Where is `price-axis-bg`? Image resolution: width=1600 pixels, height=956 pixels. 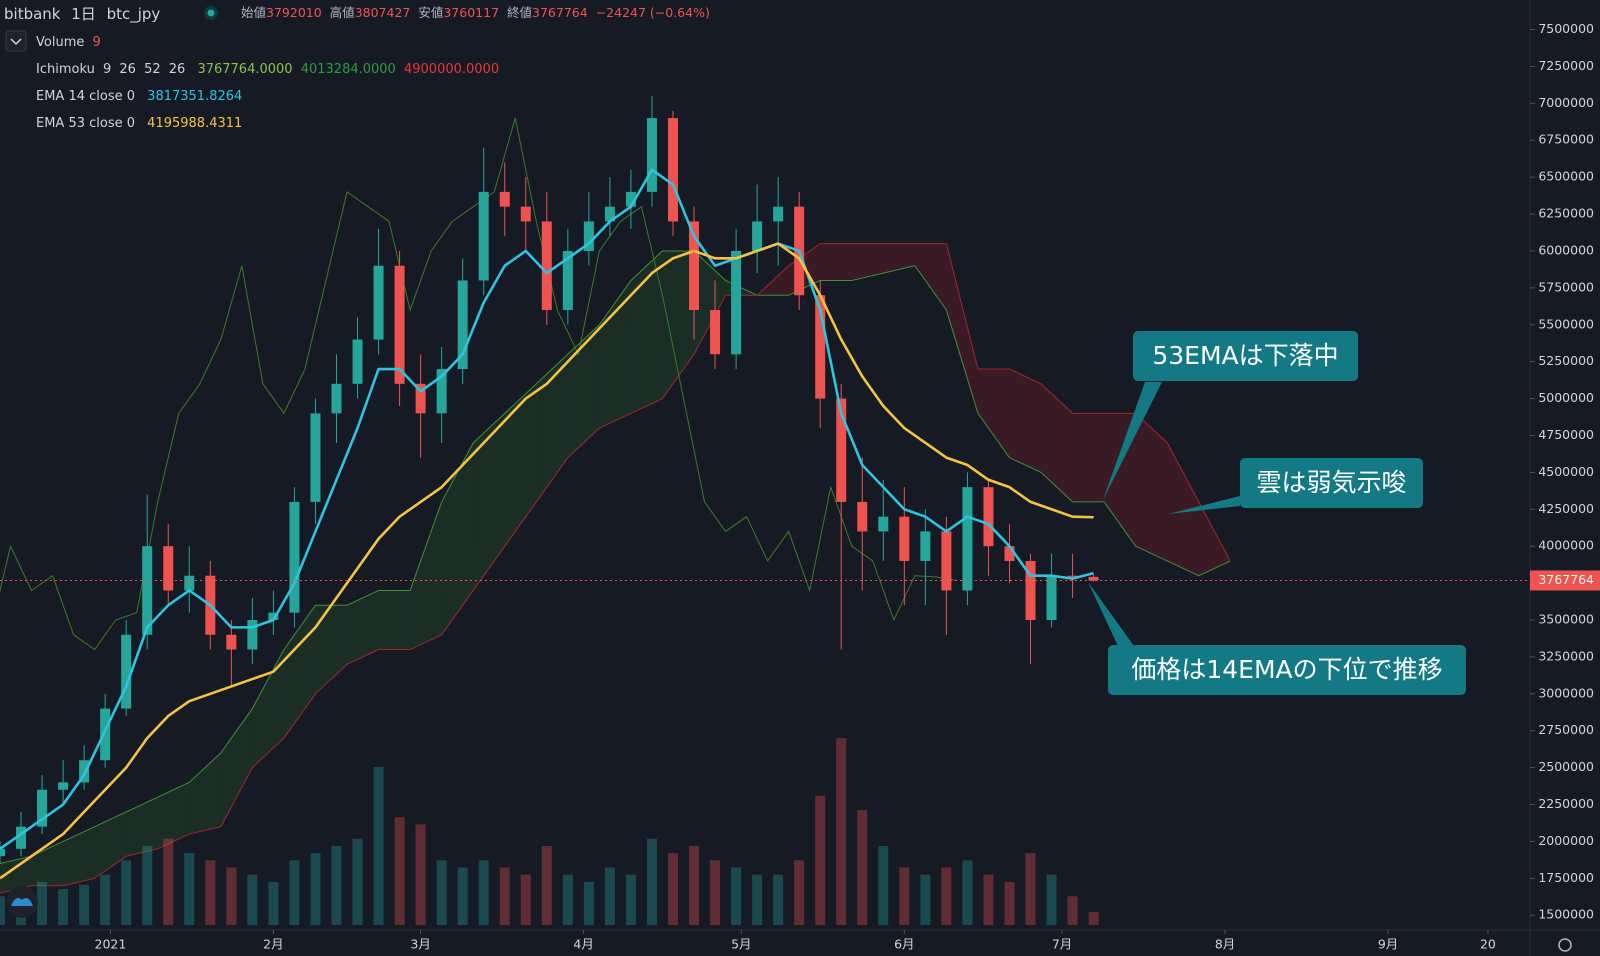
price-axis-bg is located at coordinates (1565, 478).